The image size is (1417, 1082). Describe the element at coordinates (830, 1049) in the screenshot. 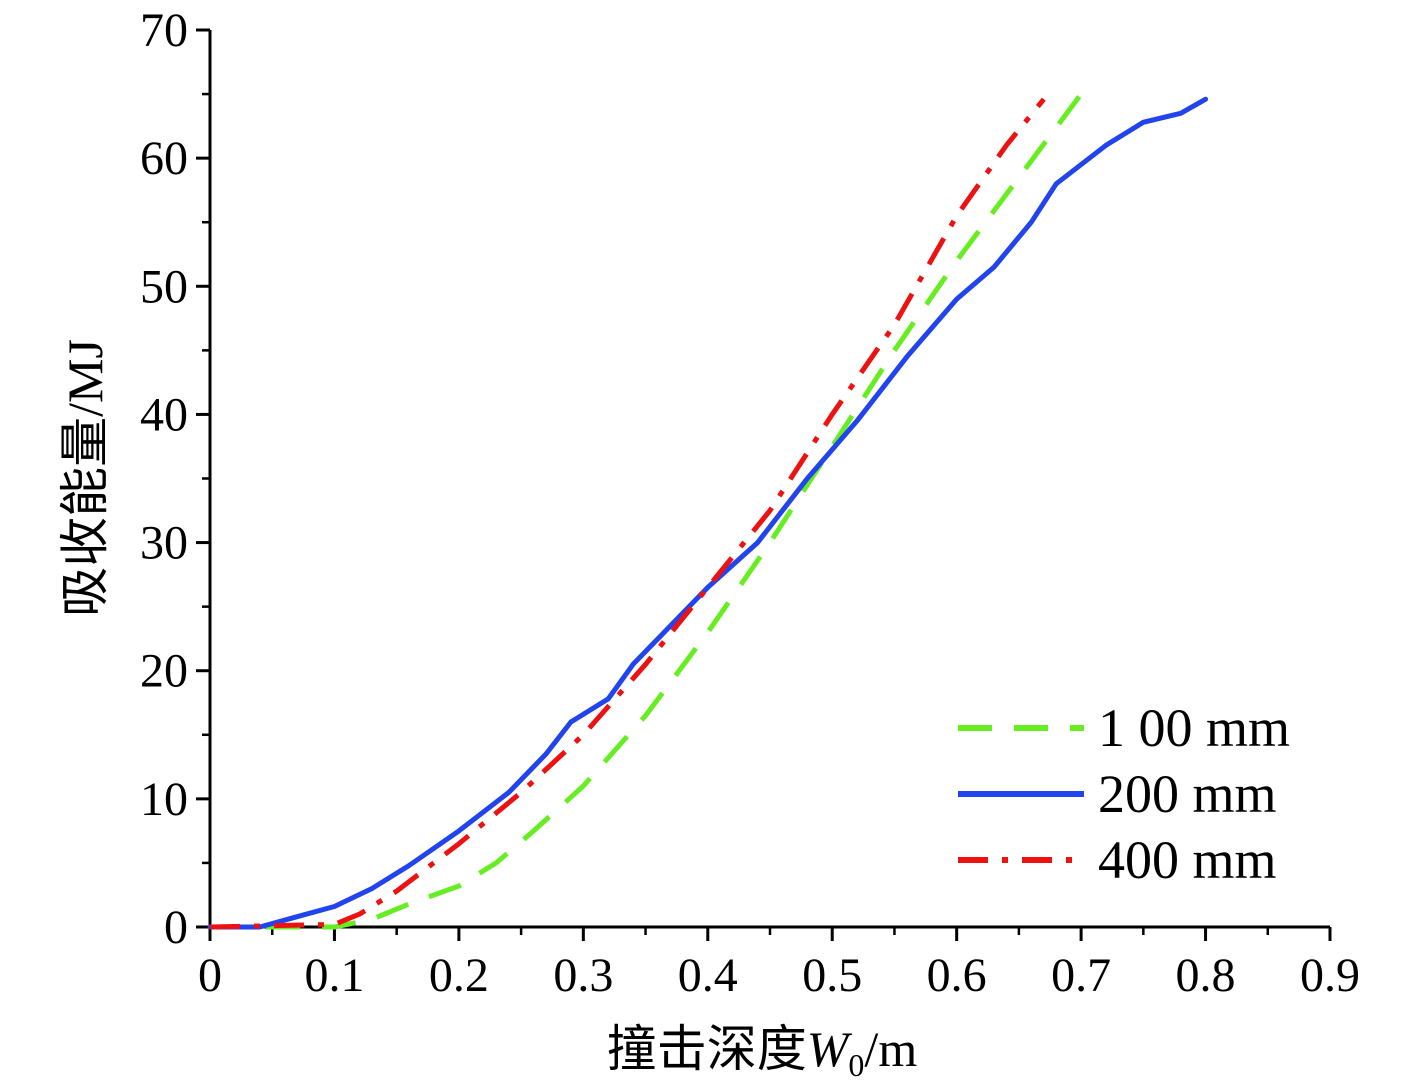

I see `x-axis-title-var: W` at that location.